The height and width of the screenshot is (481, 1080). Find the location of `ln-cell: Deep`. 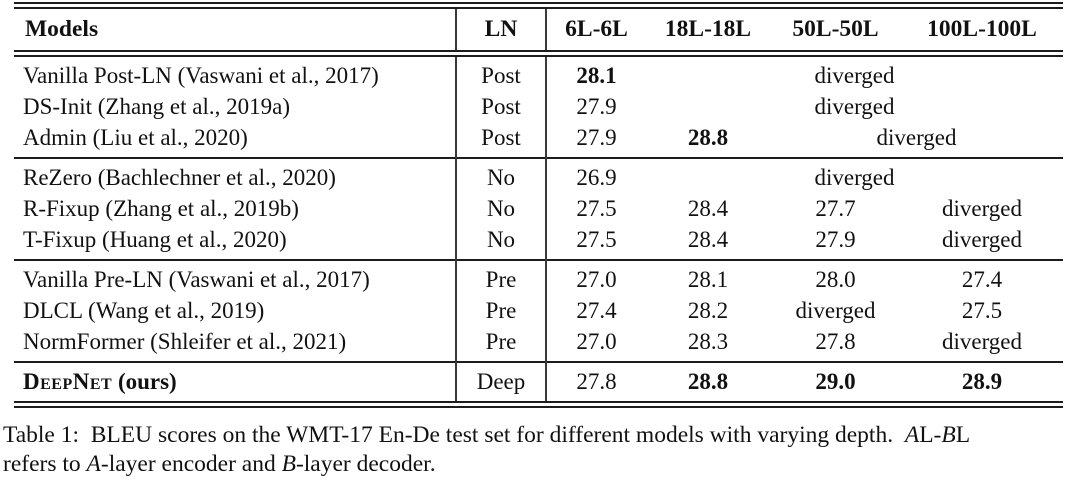

ln-cell: Deep is located at coordinates (501, 383).